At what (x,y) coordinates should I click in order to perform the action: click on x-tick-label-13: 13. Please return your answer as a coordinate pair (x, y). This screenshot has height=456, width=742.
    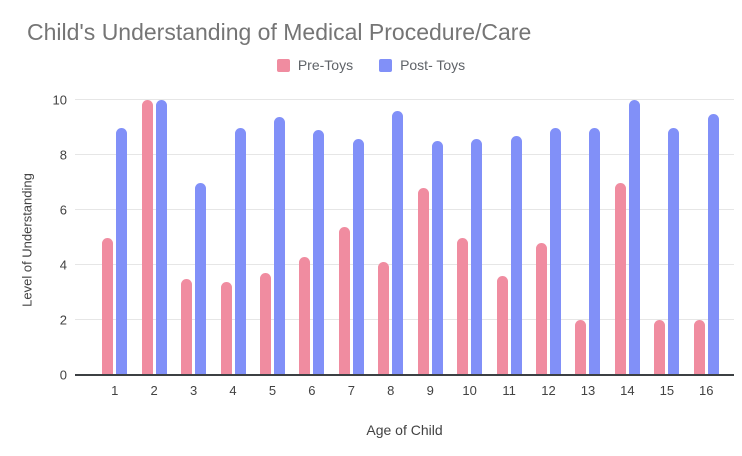
    Looking at the image, I should click on (588, 390).